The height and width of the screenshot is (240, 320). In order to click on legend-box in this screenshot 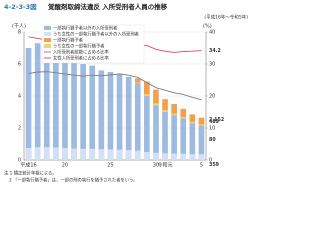, I will do `click(93, 44)`.